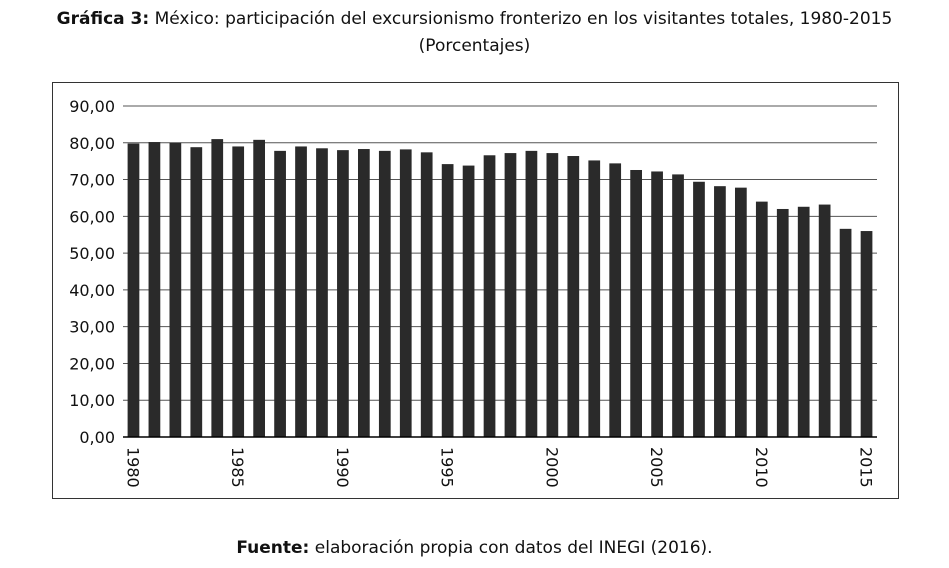  What do you see at coordinates (92, 143) in the screenshot?
I see `y-tick-label: 80,00` at bounding box center [92, 143].